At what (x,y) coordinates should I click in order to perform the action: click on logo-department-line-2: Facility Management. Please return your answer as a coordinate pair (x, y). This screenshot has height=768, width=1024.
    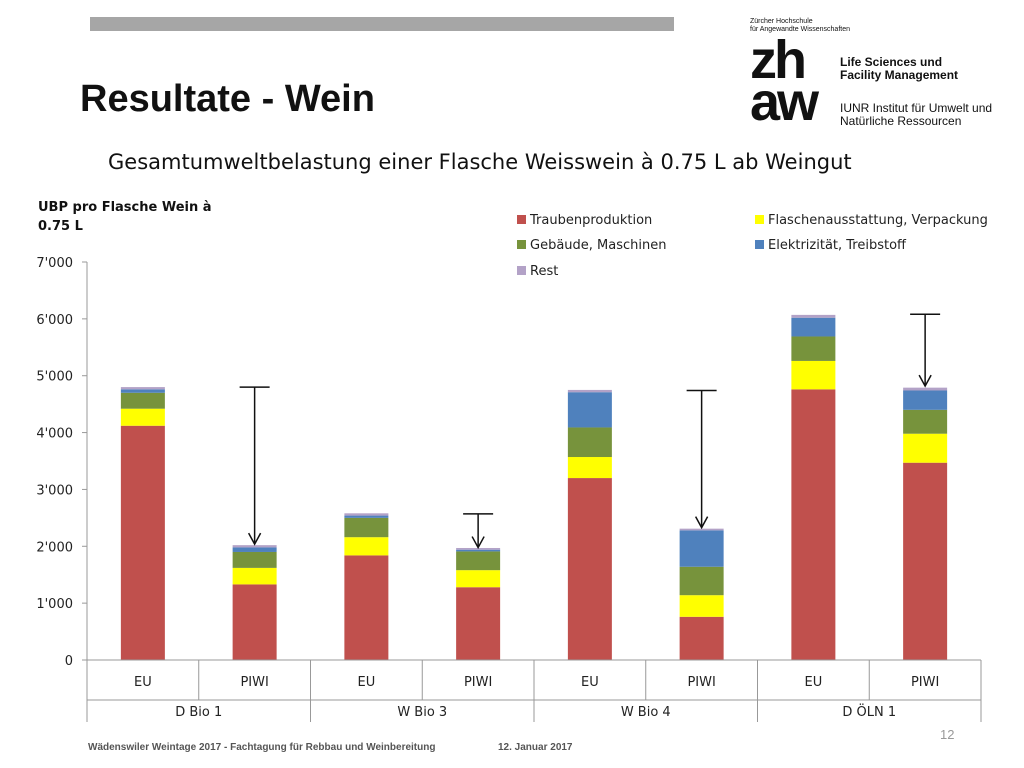
    Looking at the image, I should click on (899, 75).